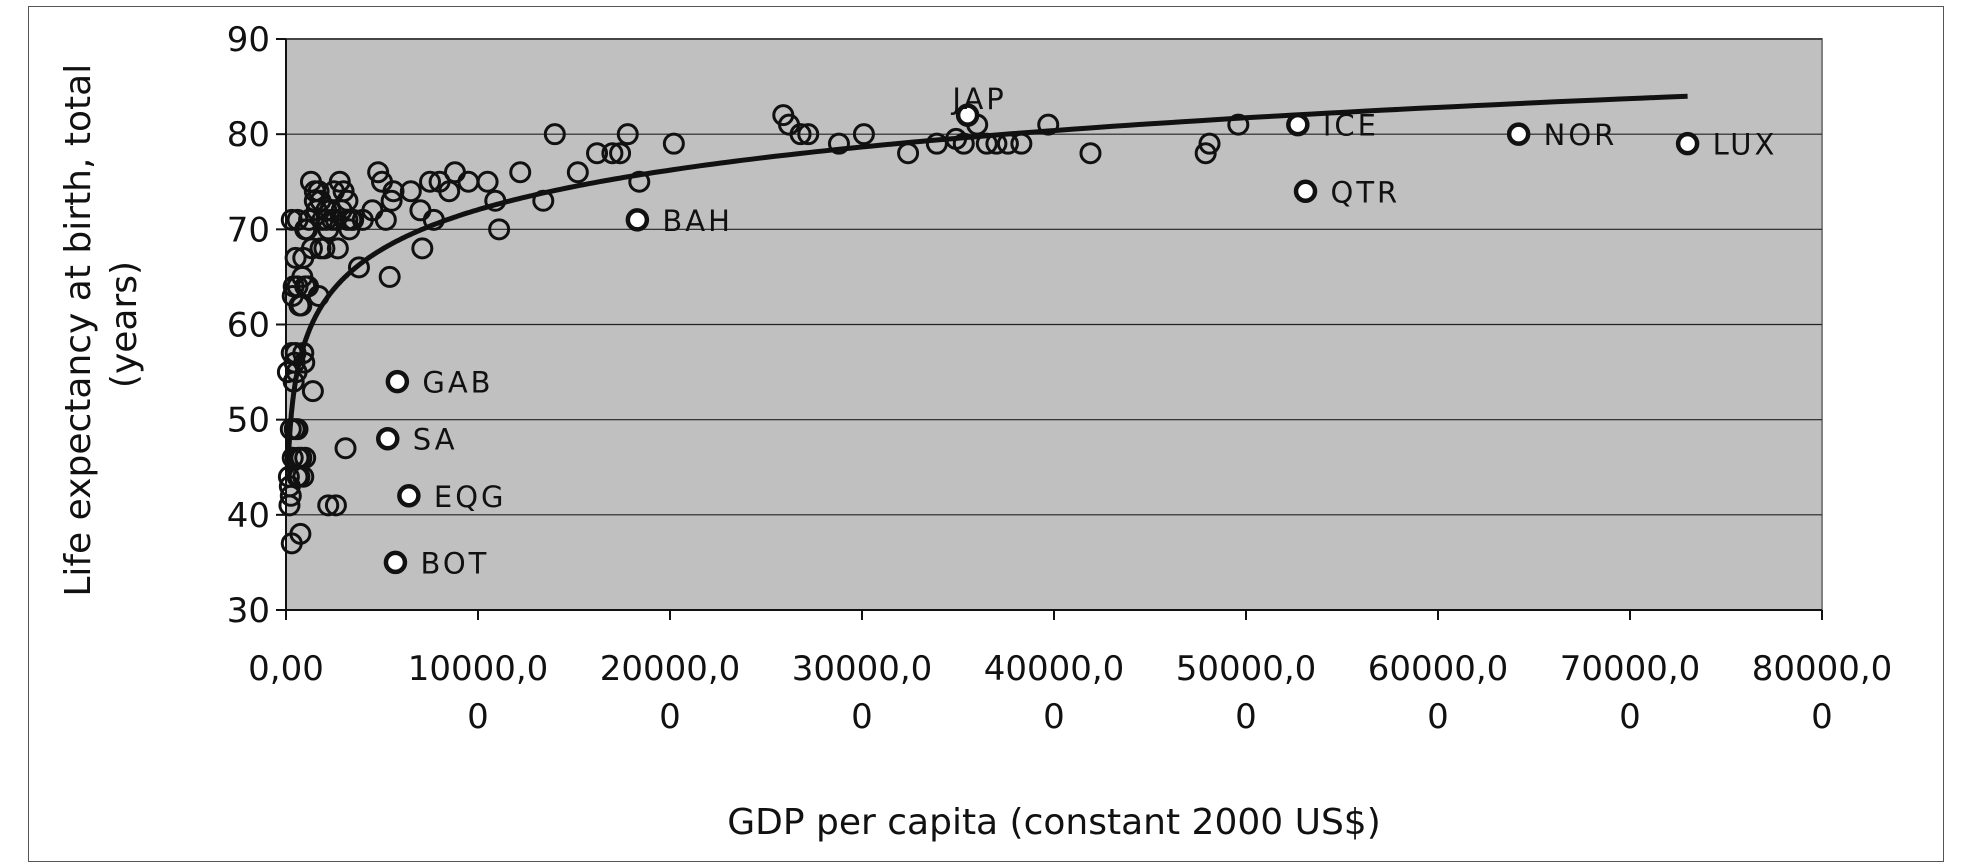 The width and height of the screenshot is (1964, 867). What do you see at coordinates (286, 669) in the screenshot?
I see `x-tick-label: 0,00` at bounding box center [286, 669].